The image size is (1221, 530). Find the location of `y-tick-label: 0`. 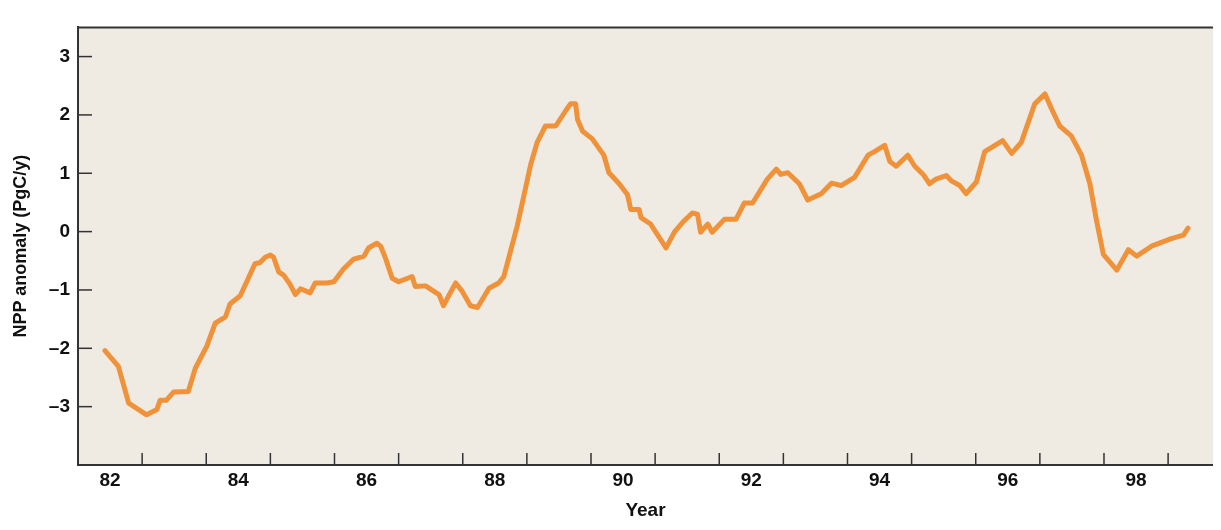

y-tick-label: 0 is located at coordinates (64, 230).